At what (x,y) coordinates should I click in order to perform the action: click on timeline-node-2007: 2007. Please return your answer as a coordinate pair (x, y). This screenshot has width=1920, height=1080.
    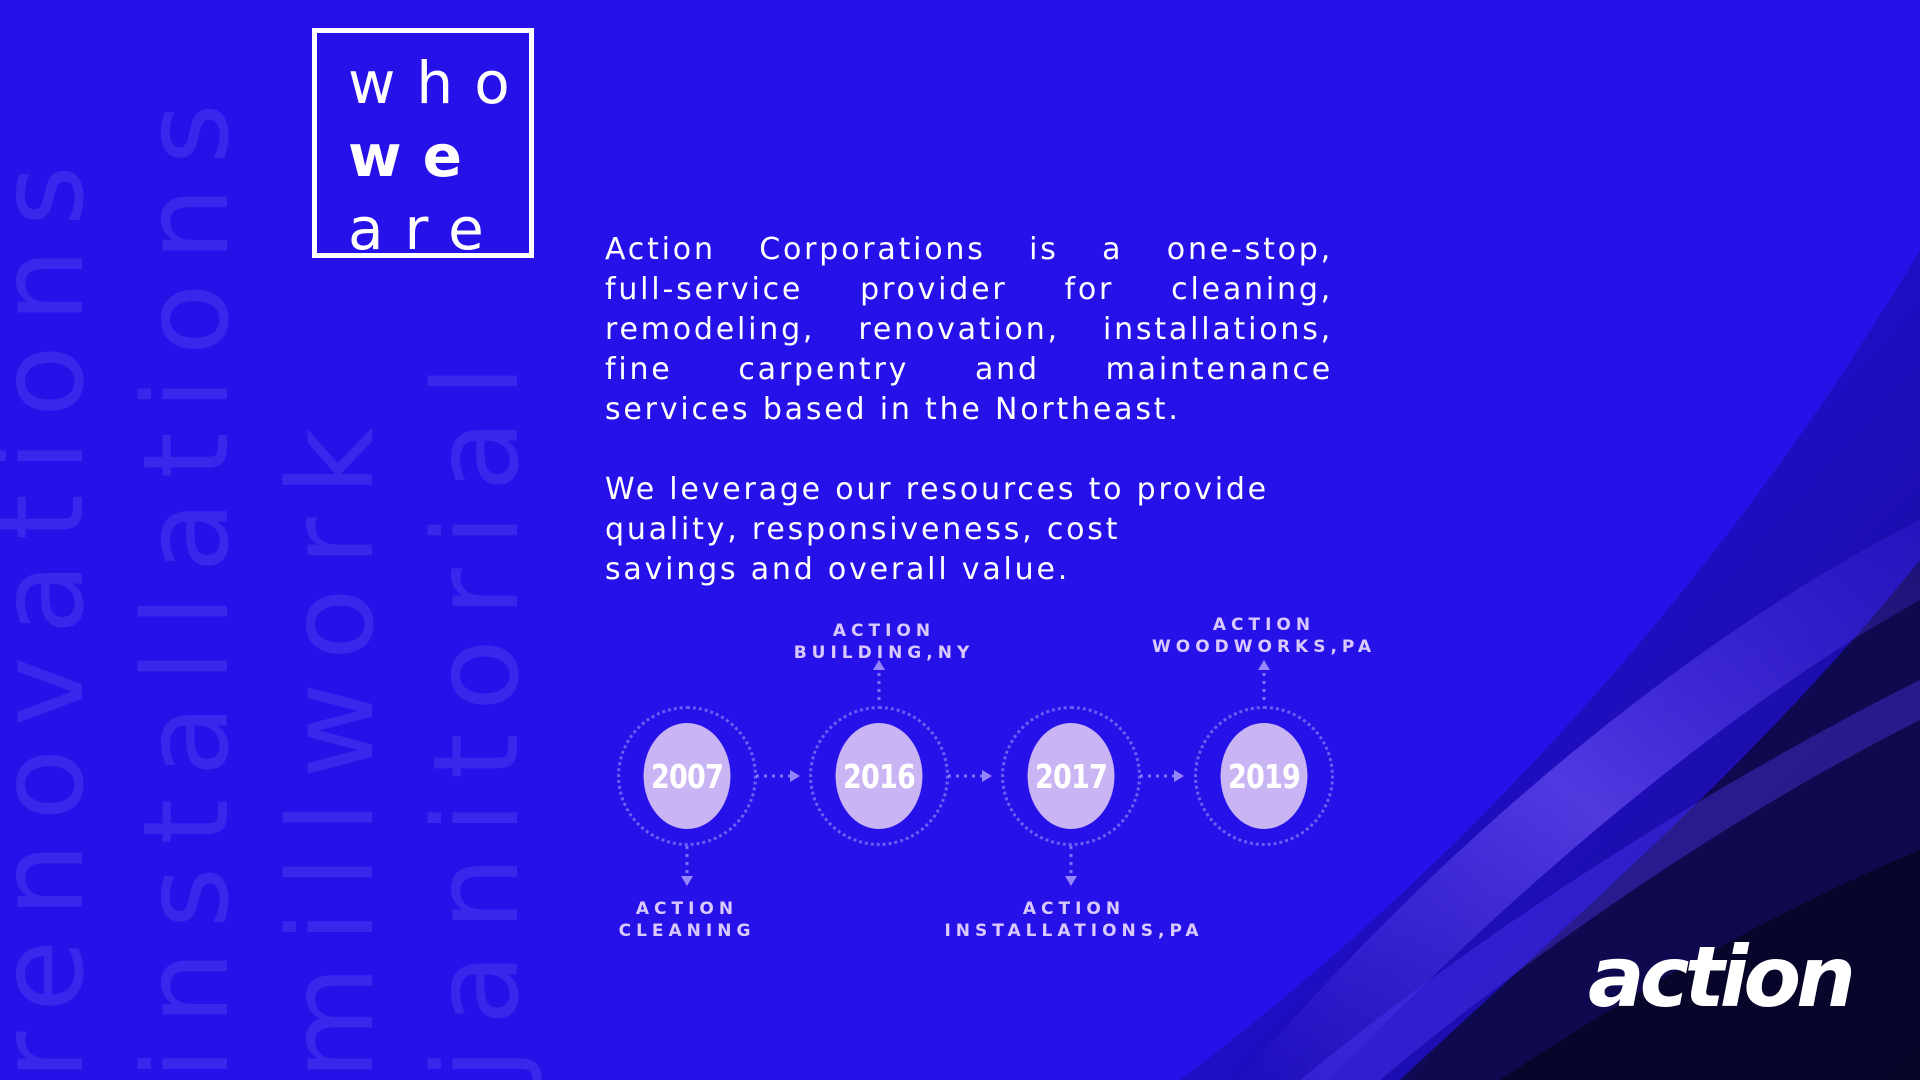
    Looking at the image, I should click on (687, 776).